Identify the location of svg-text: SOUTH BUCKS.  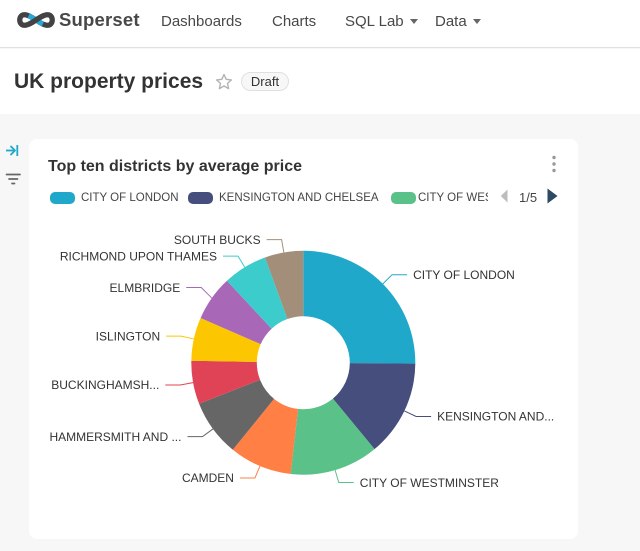
(217, 240).